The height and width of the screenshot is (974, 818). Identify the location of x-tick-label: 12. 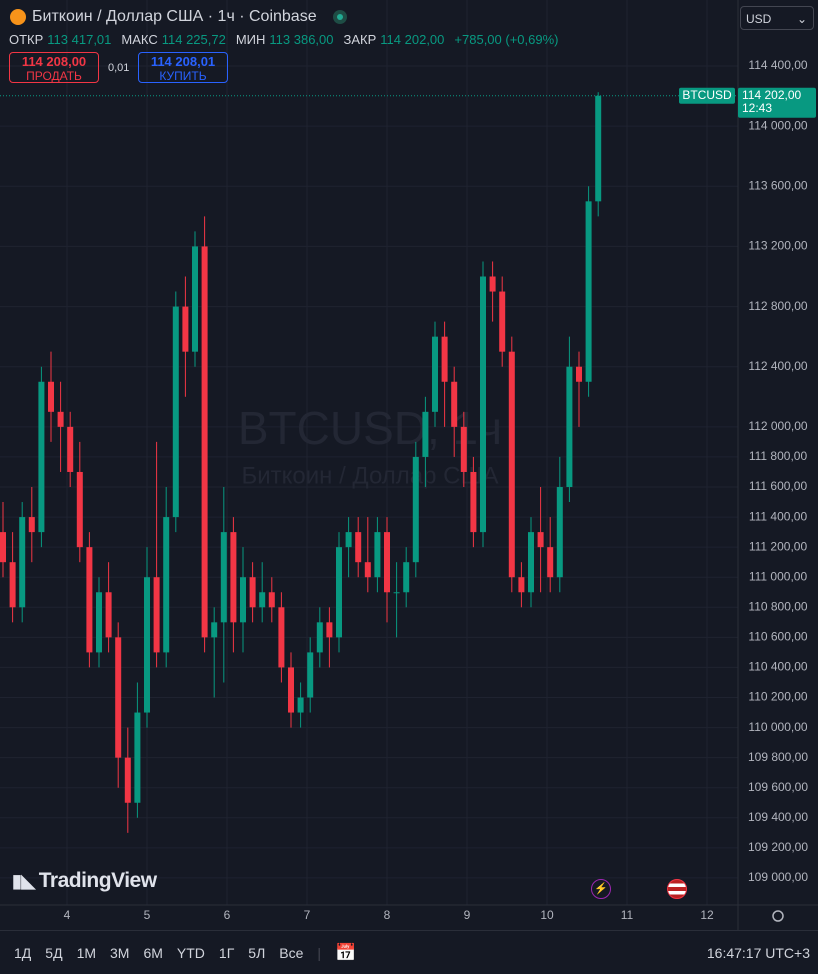
(707, 915).